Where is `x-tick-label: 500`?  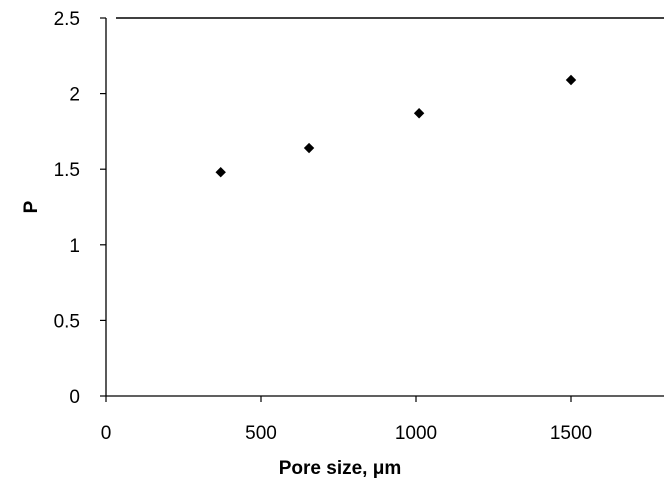 x-tick-label: 500 is located at coordinates (261, 433).